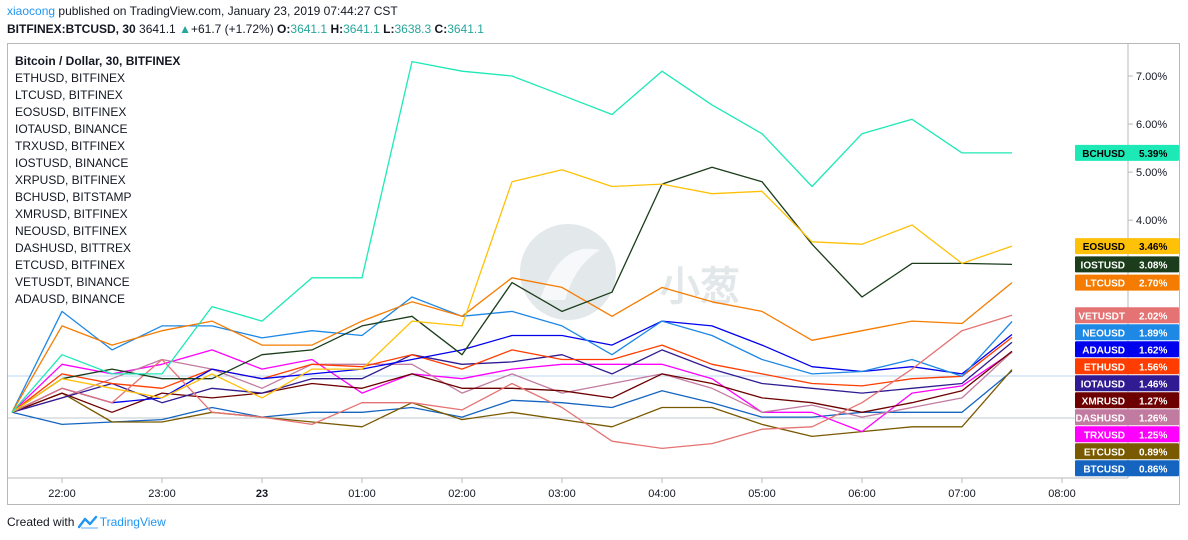  I want to click on price-change: +61.7 (+1.72%), so click(232, 29).